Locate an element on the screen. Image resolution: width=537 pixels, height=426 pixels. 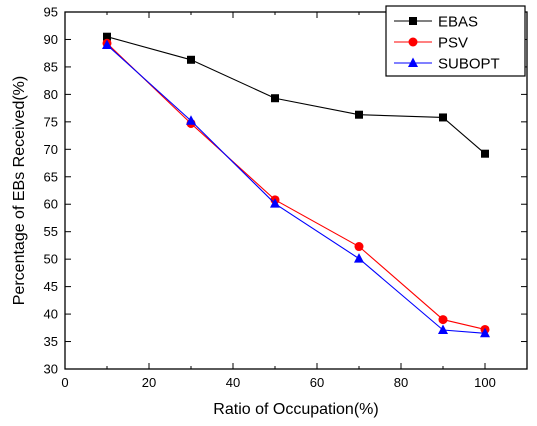
y-tick-label: 75 is located at coordinates (51, 121).